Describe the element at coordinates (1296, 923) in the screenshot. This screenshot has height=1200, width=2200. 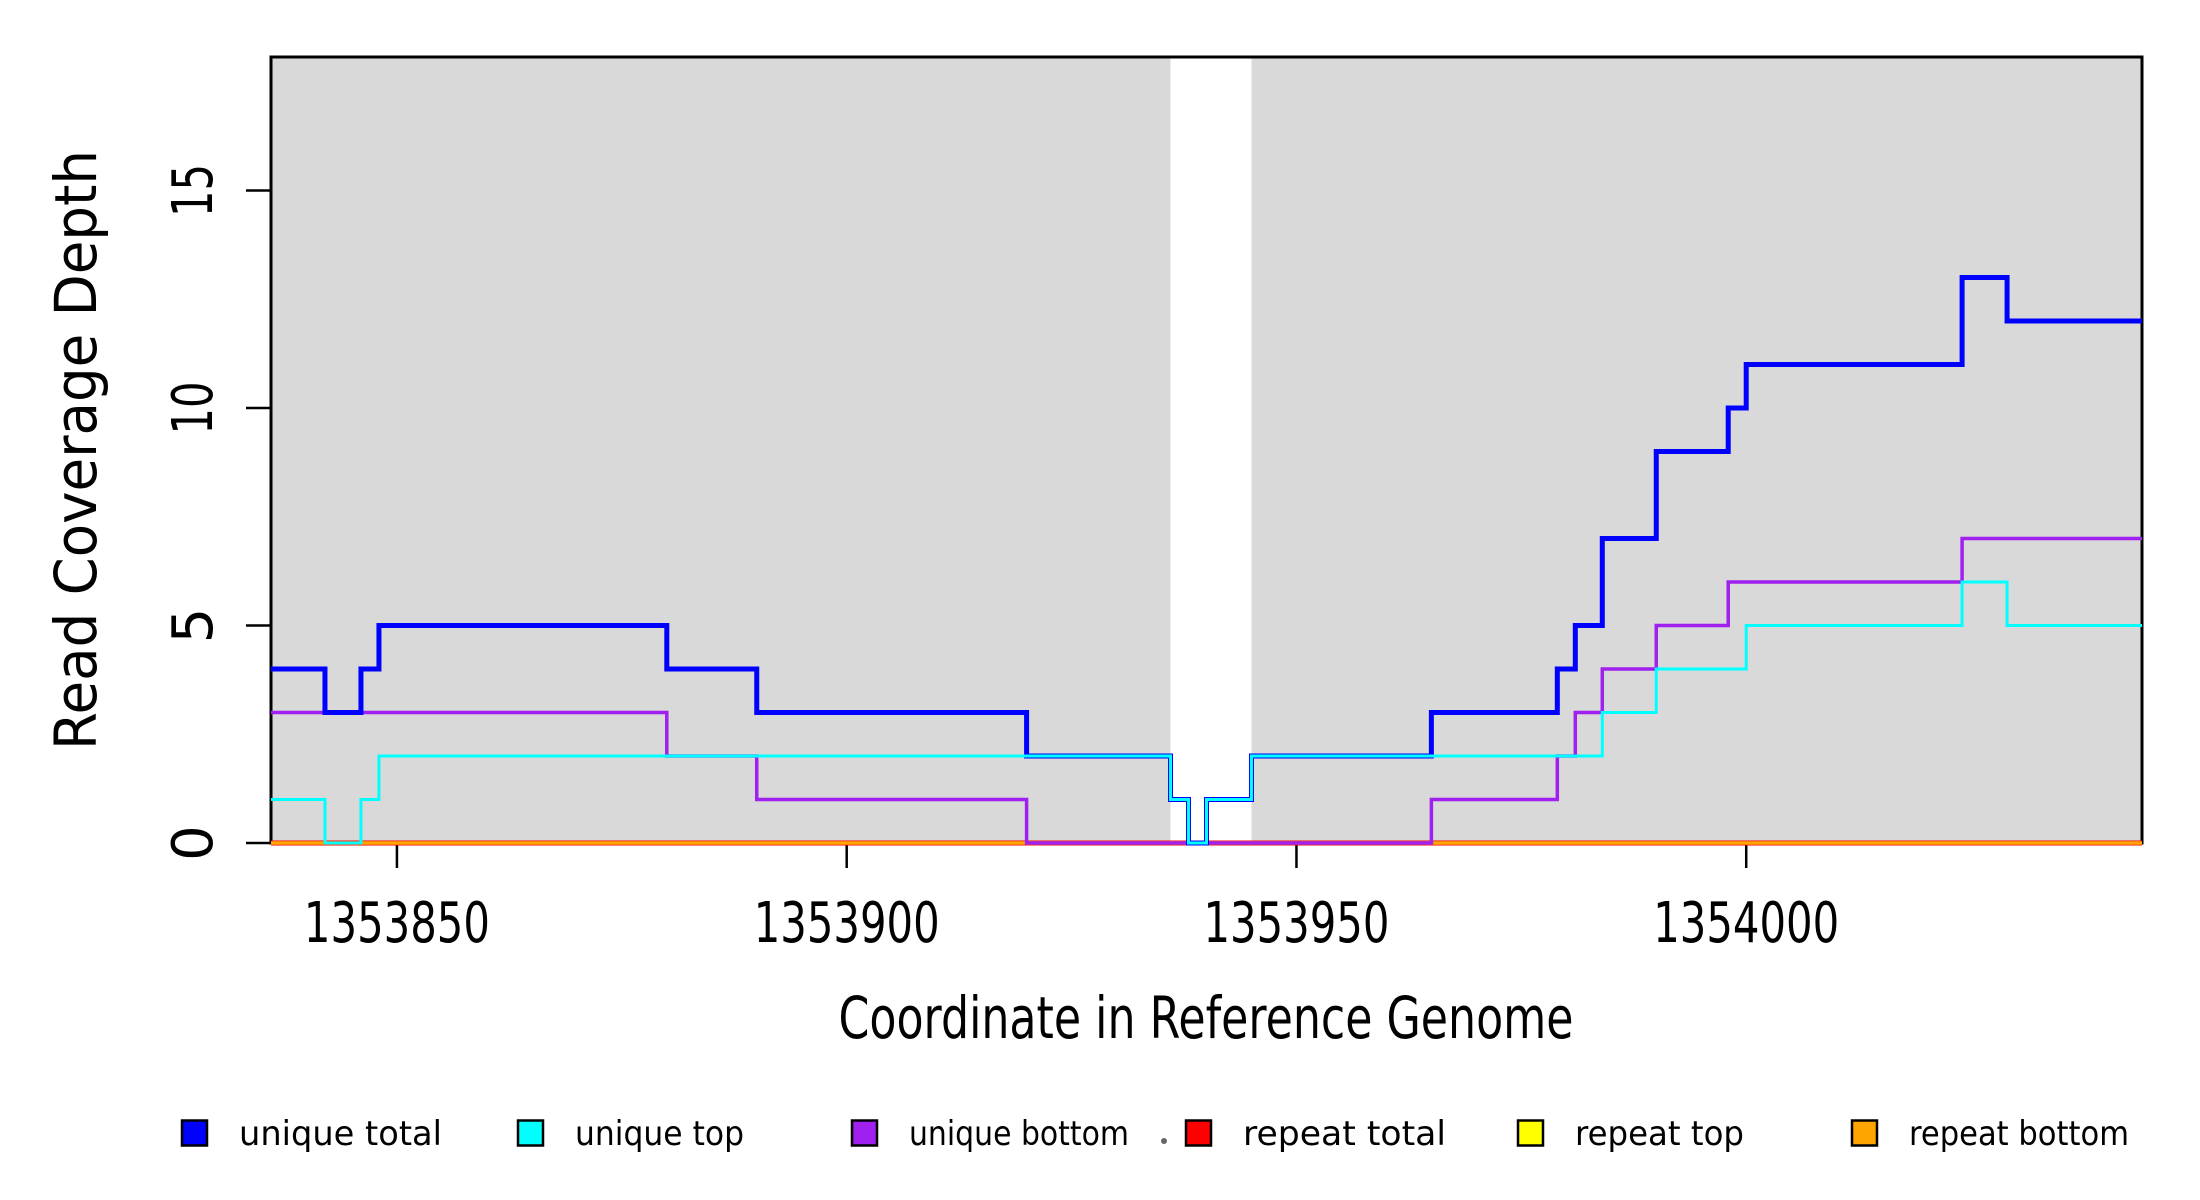
I see `x-tick-label: 1353950` at that location.